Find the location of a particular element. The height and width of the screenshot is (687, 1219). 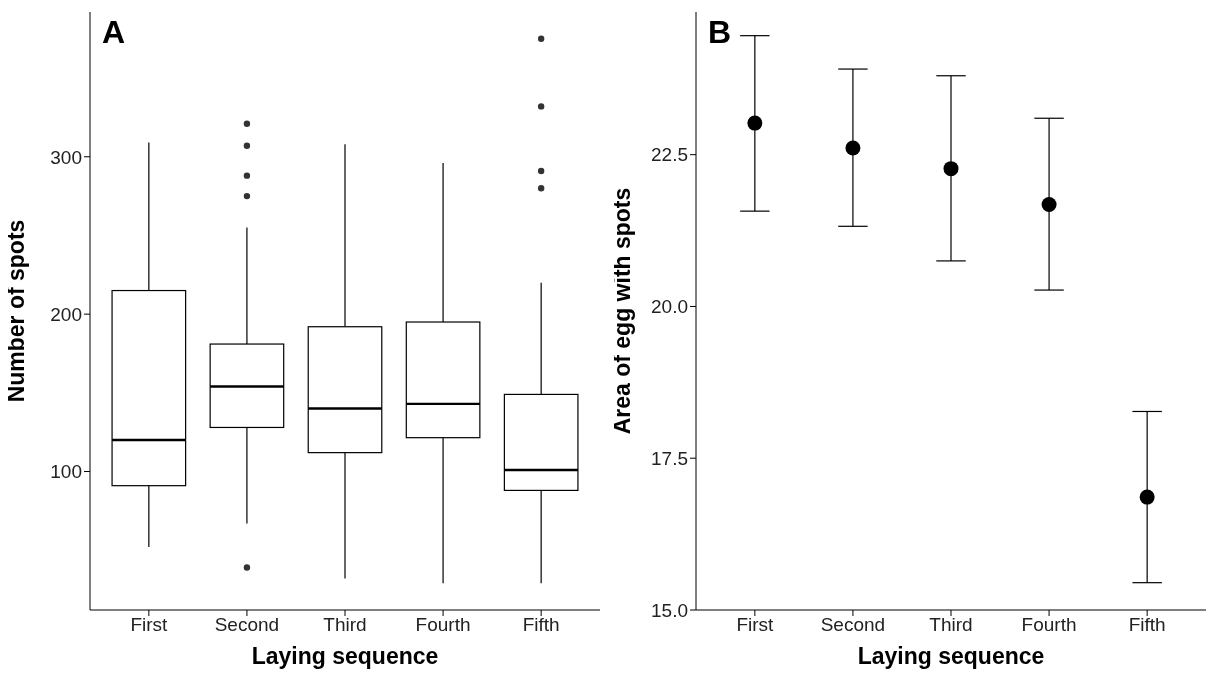

y-tick-label: 100 is located at coordinates (66, 472).